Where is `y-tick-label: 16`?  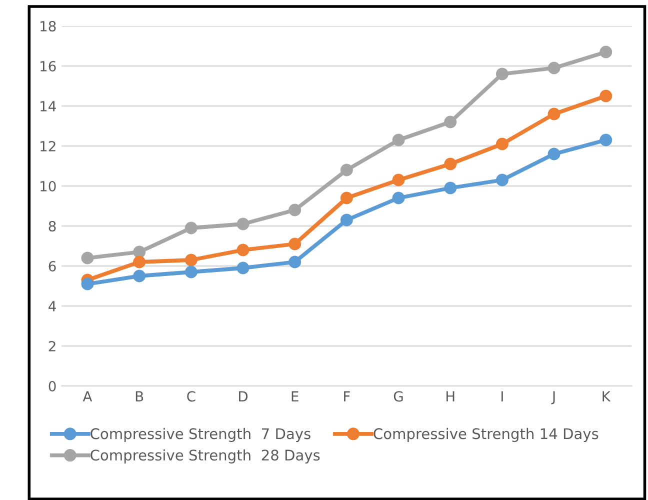
y-tick-label: 16 is located at coordinates (48, 66).